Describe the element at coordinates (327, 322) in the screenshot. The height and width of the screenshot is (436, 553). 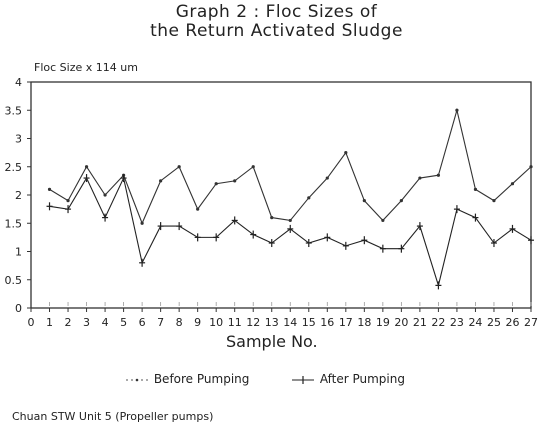
I see `x-tick-label: 16` at that location.